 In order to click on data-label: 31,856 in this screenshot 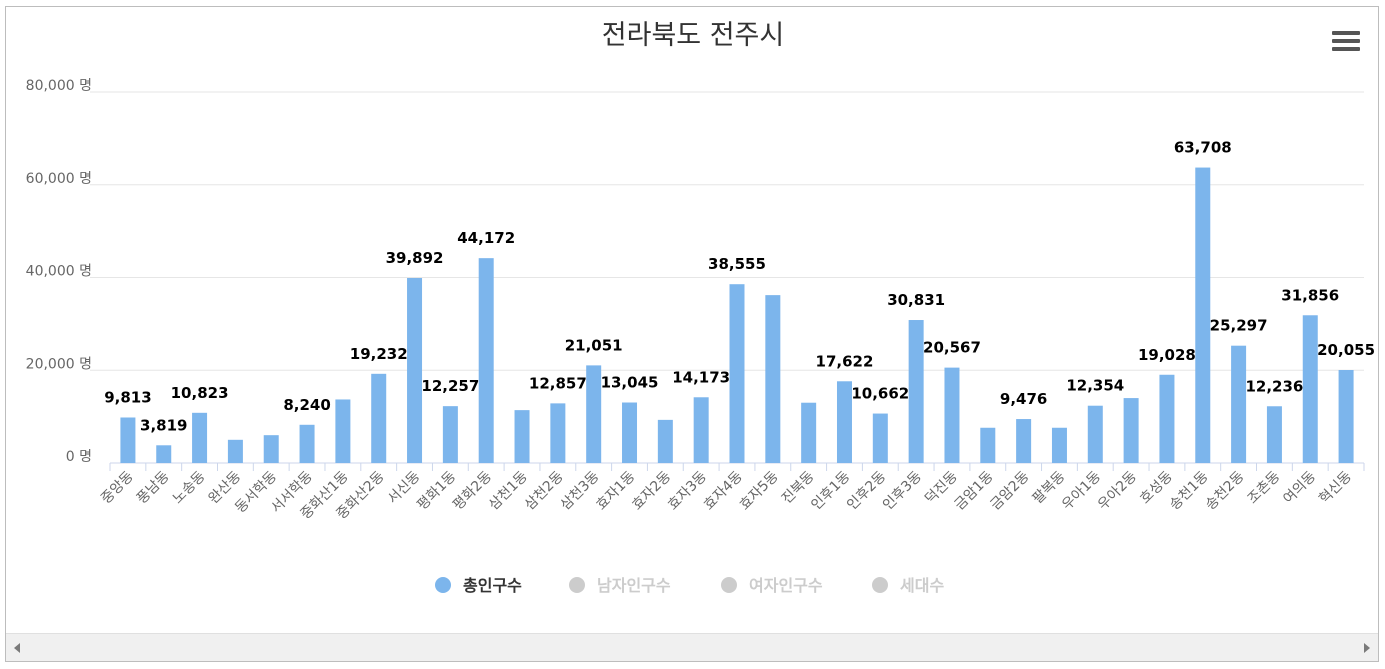, I will do `click(1310, 295)`.